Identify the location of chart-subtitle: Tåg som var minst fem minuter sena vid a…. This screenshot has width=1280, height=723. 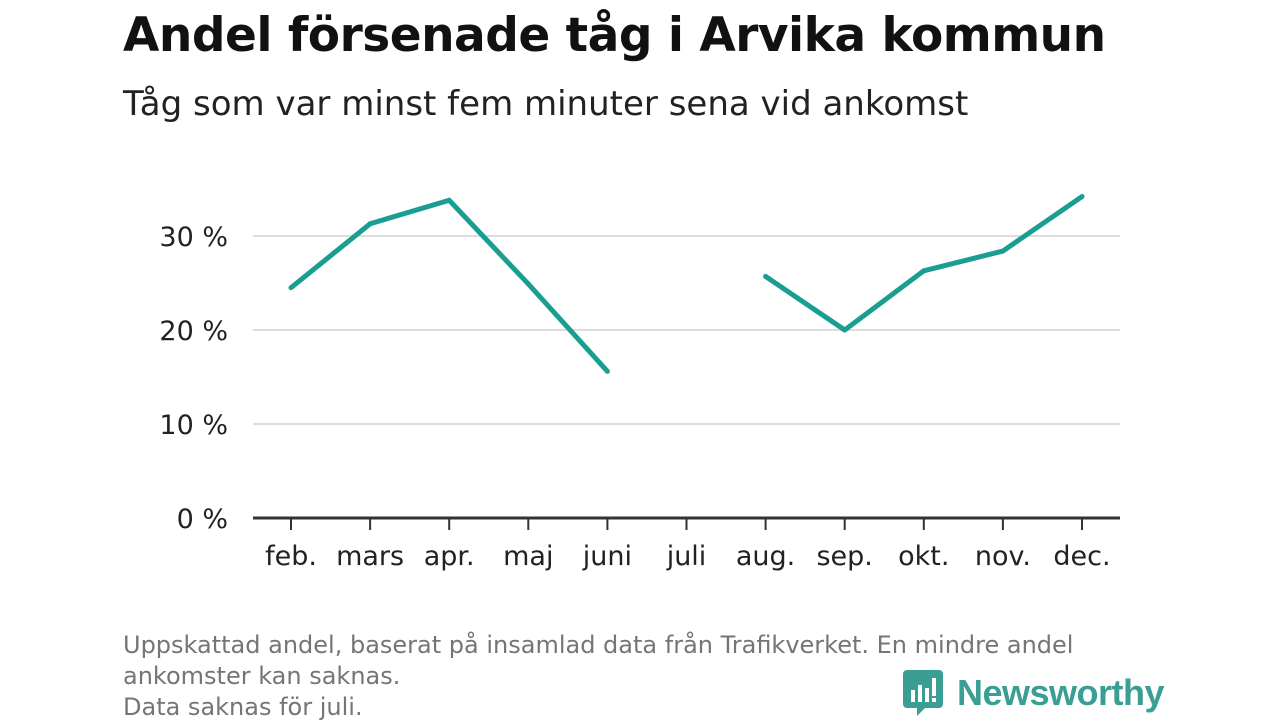
(546, 104).